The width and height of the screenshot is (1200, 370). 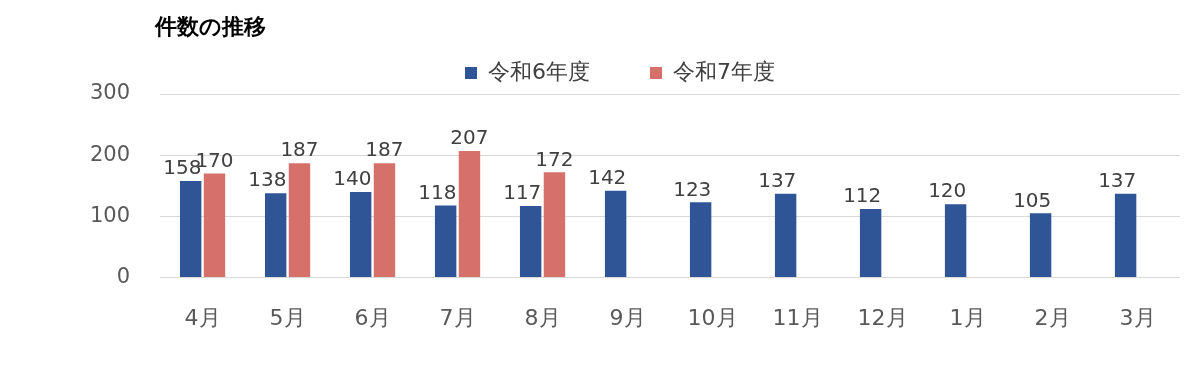 I want to click on data-label: 207, so click(x=469, y=137).